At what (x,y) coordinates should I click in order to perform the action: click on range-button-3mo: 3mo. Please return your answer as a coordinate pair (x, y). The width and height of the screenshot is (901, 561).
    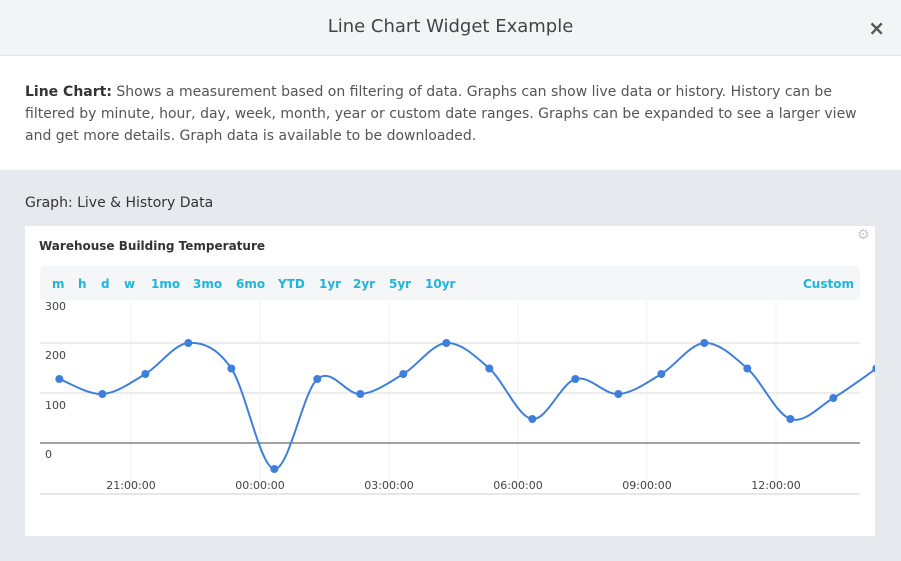
    Looking at the image, I should click on (208, 284).